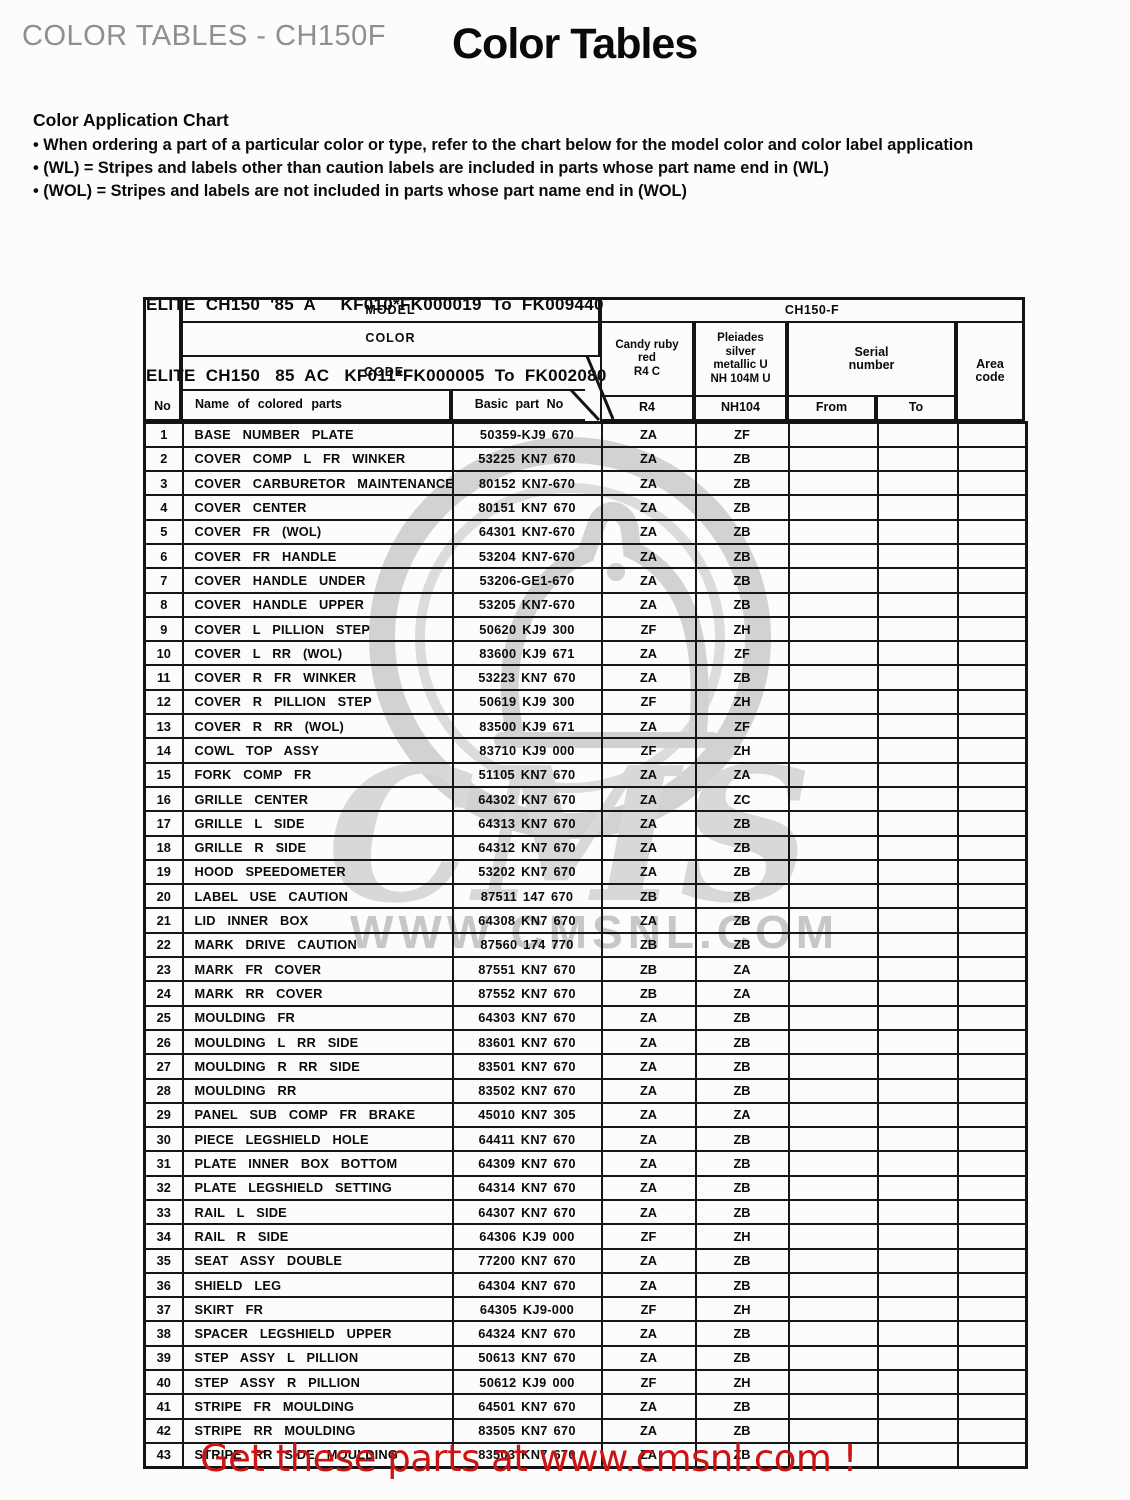 This screenshot has height=1500, width=1130. Describe the element at coordinates (163, 1358) in the screenshot. I see `row-no: 39` at that location.